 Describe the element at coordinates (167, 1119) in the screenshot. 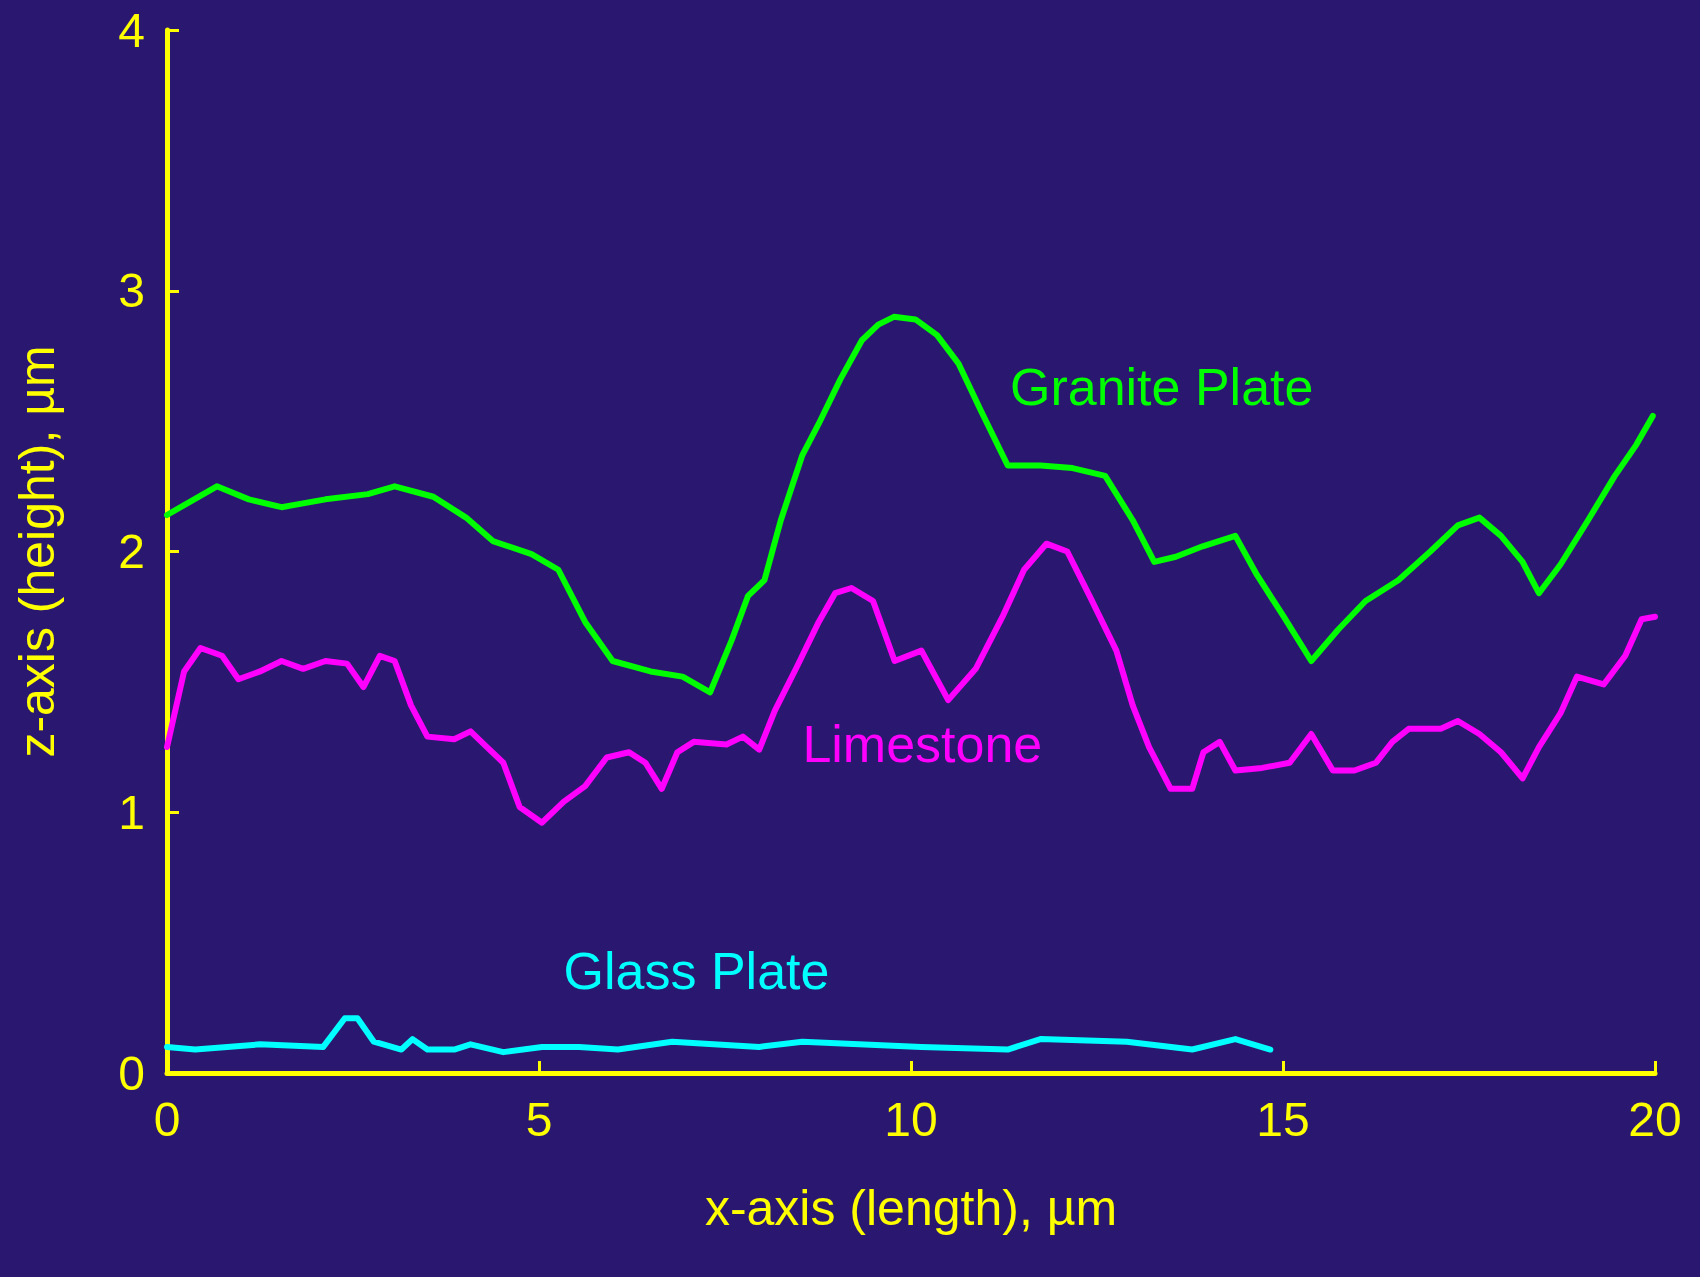

I see `x-tick-label: 0` at that location.